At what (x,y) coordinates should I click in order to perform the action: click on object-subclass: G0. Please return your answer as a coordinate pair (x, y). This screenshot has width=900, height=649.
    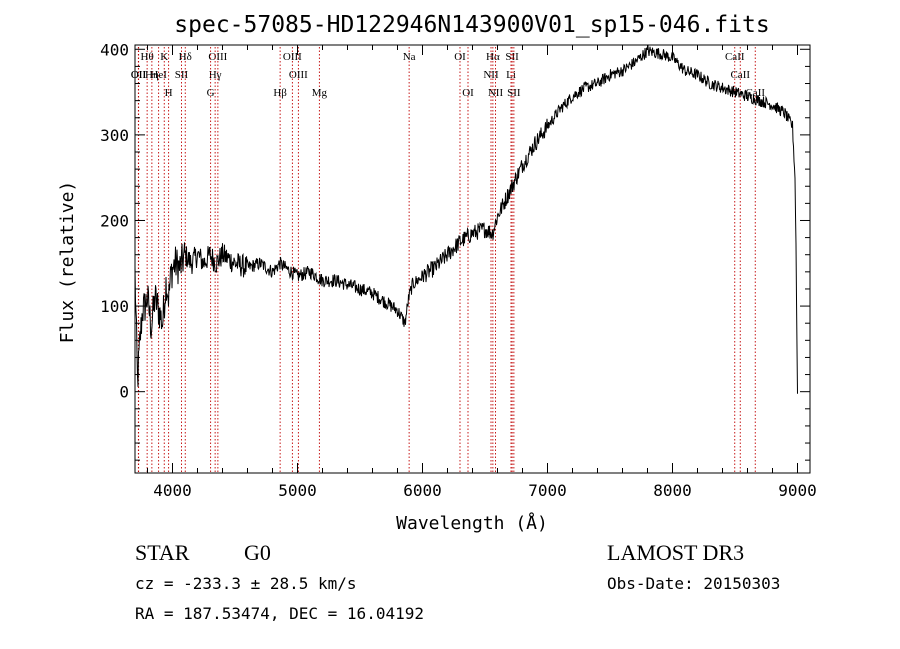
    Looking at the image, I should click on (257, 552).